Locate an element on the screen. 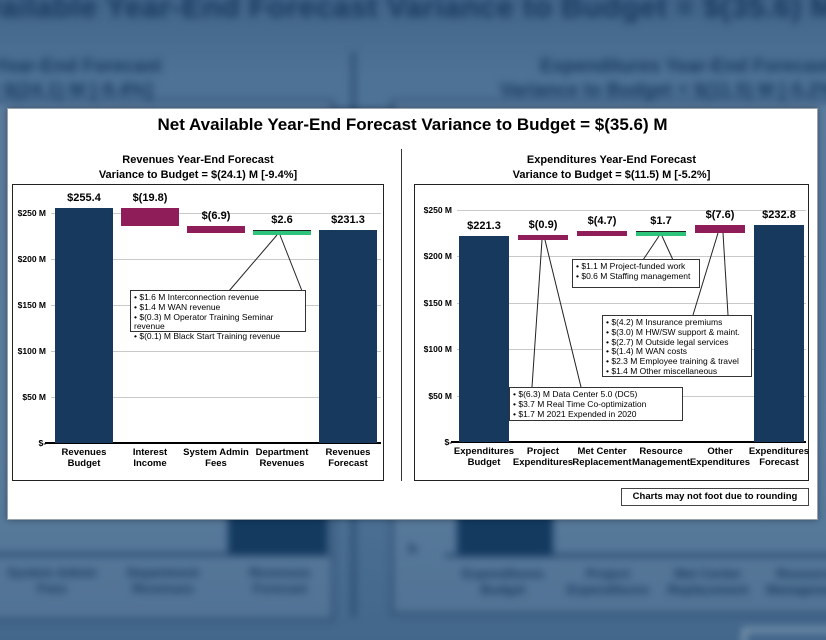 The image size is (826, 640). bar-value-label: $(4.7) is located at coordinates (602, 220).